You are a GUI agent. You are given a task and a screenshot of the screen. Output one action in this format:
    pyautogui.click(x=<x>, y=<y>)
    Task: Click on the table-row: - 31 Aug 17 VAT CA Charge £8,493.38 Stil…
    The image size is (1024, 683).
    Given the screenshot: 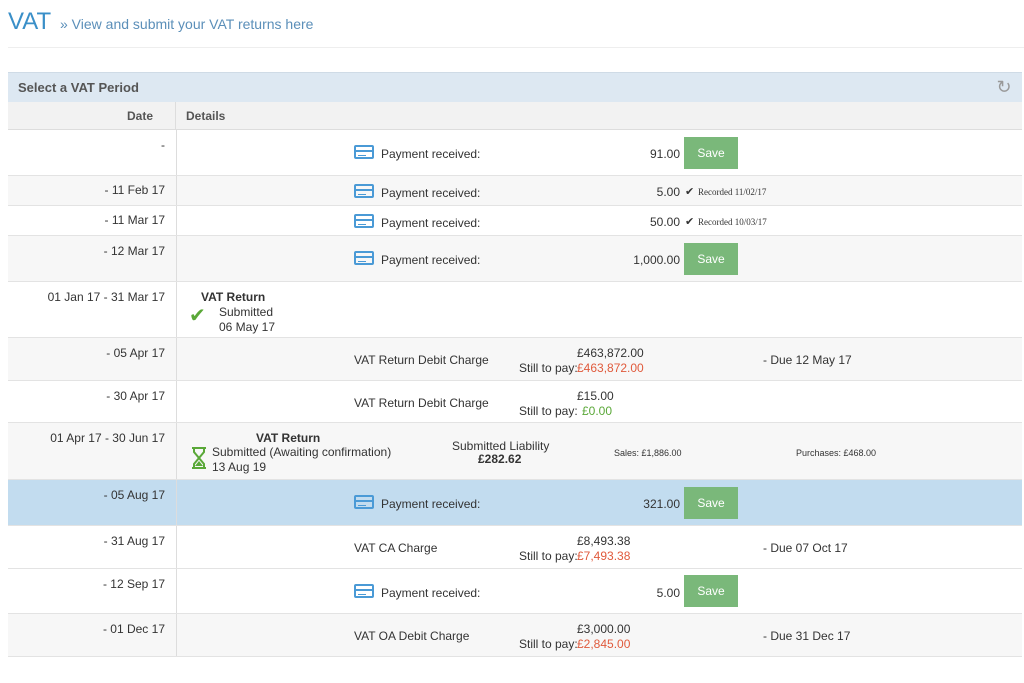 What is the action you would take?
    pyautogui.click(x=515, y=547)
    